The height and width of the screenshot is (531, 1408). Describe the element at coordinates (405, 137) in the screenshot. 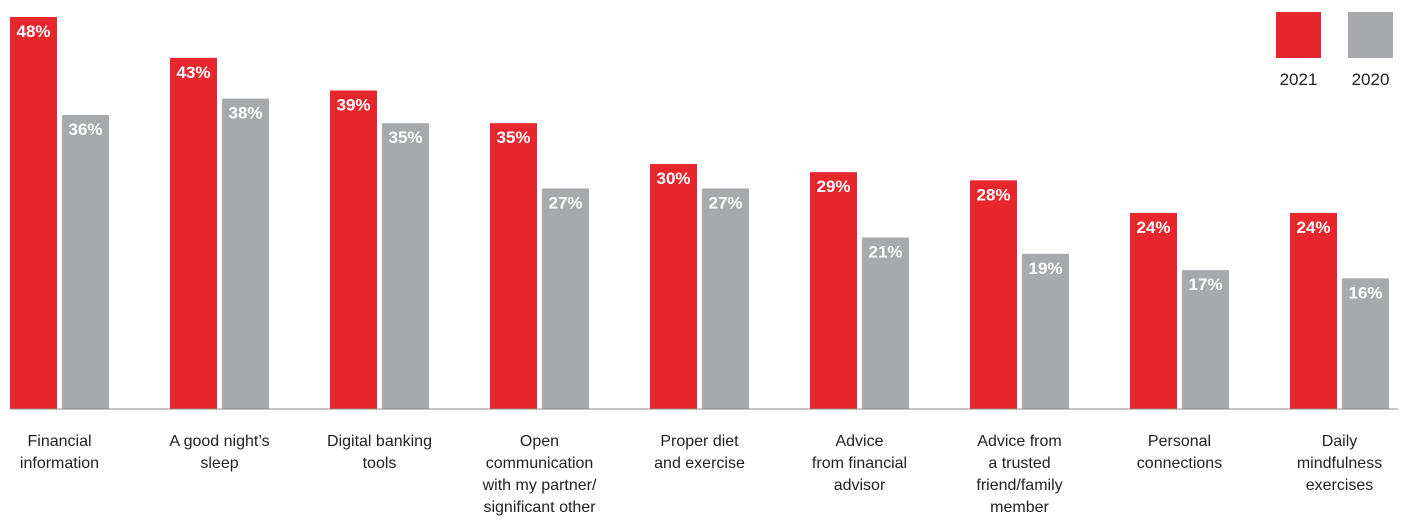

I see `data-label-2020-3: 35%` at that location.